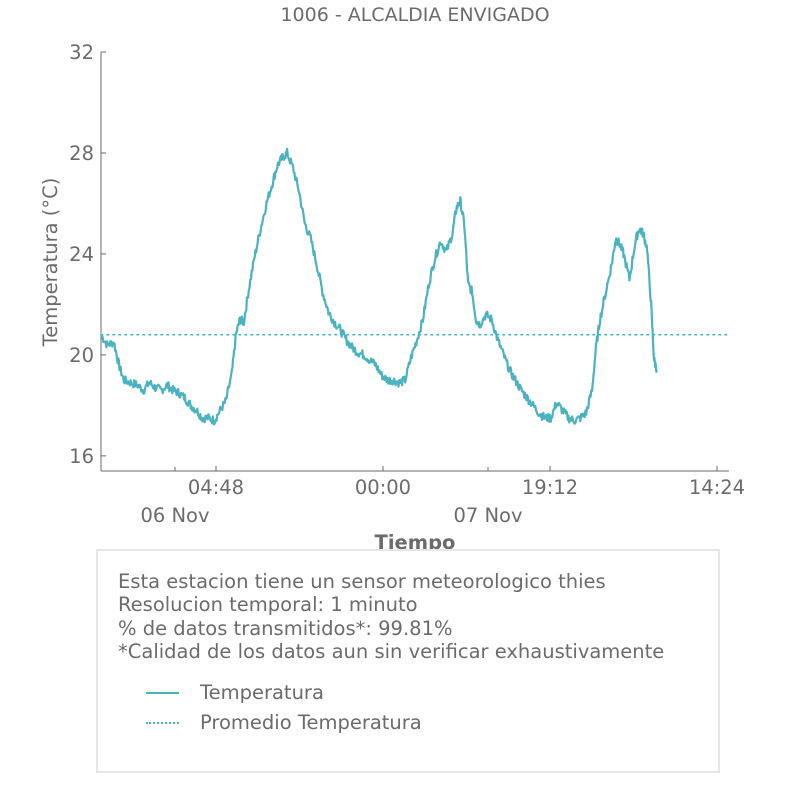  I want to click on legend-label-promedio: Promedio Temperatura, so click(311, 722).